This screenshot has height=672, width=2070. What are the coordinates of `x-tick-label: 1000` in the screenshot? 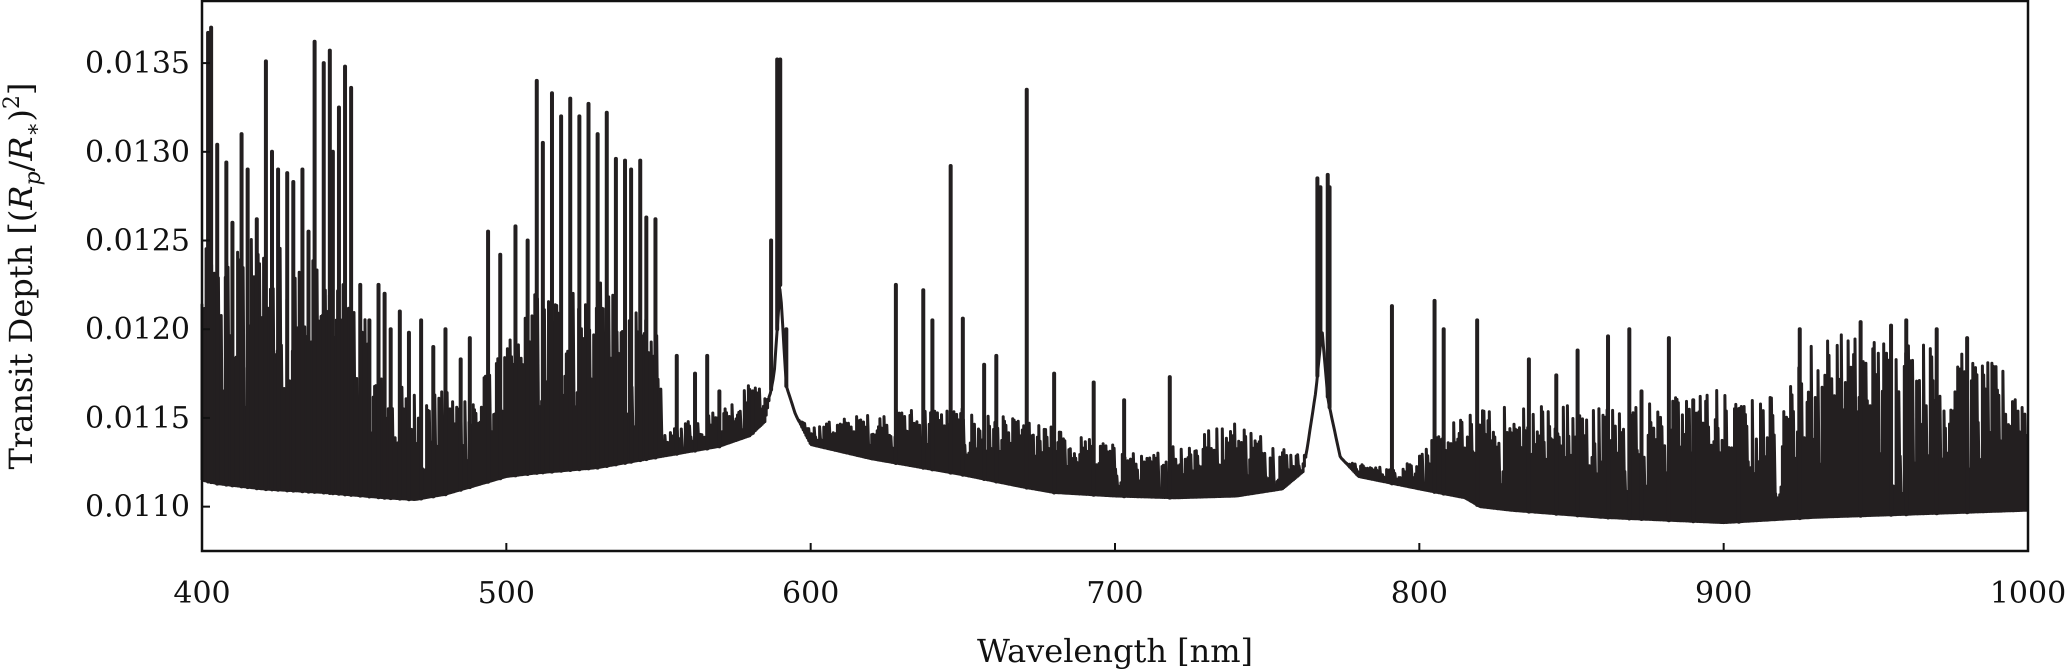 It's located at (2028, 593).